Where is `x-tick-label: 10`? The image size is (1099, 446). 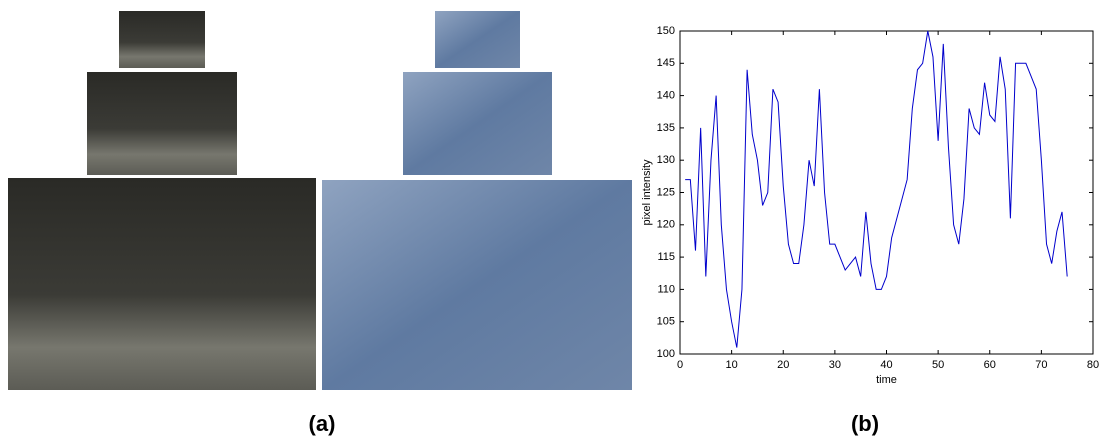 x-tick-label: 10 is located at coordinates (732, 365).